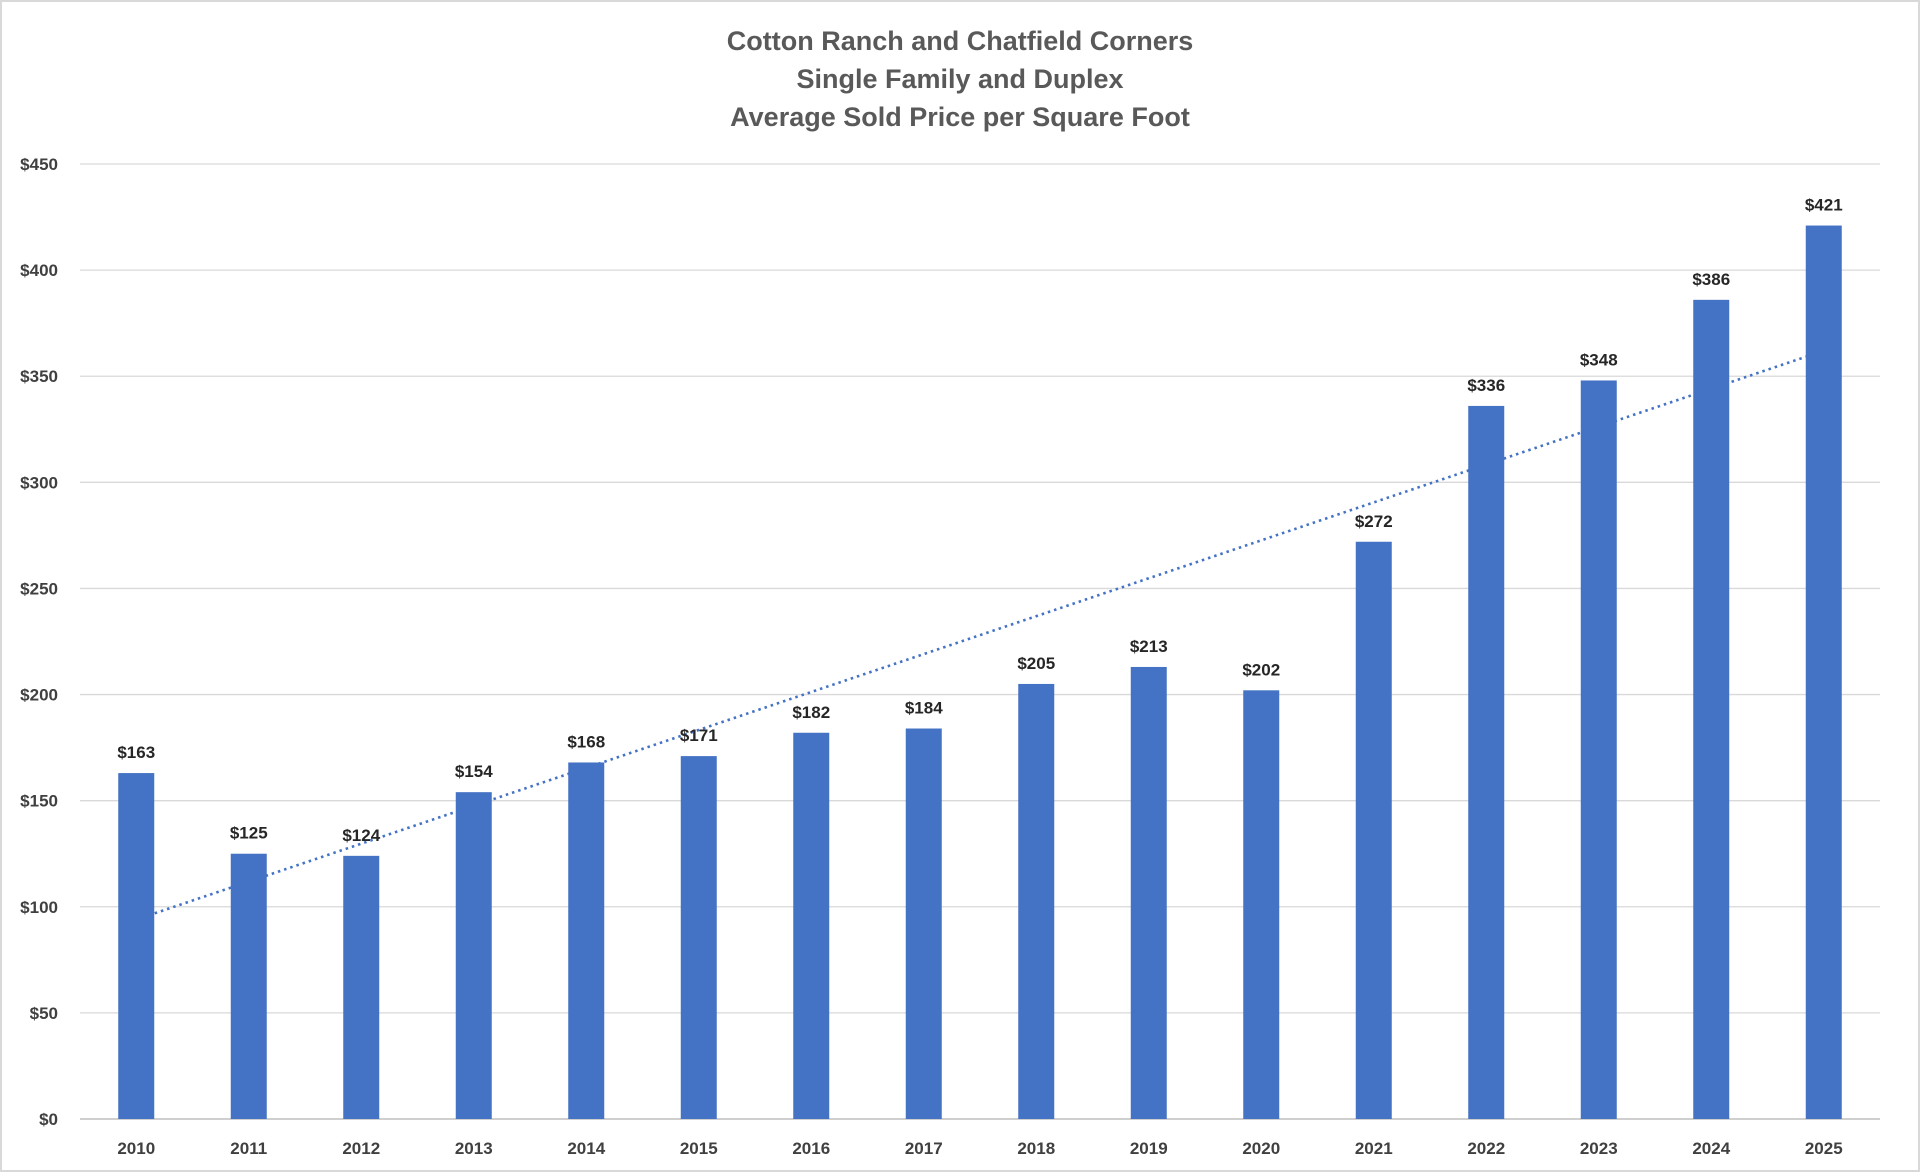 The image size is (1920, 1172). What do you see at coordinates (960, 117) in the screenshot?
I see `chart-title-line-3: Average Sold Price per Square Foot` at bounding box center [960, 117].